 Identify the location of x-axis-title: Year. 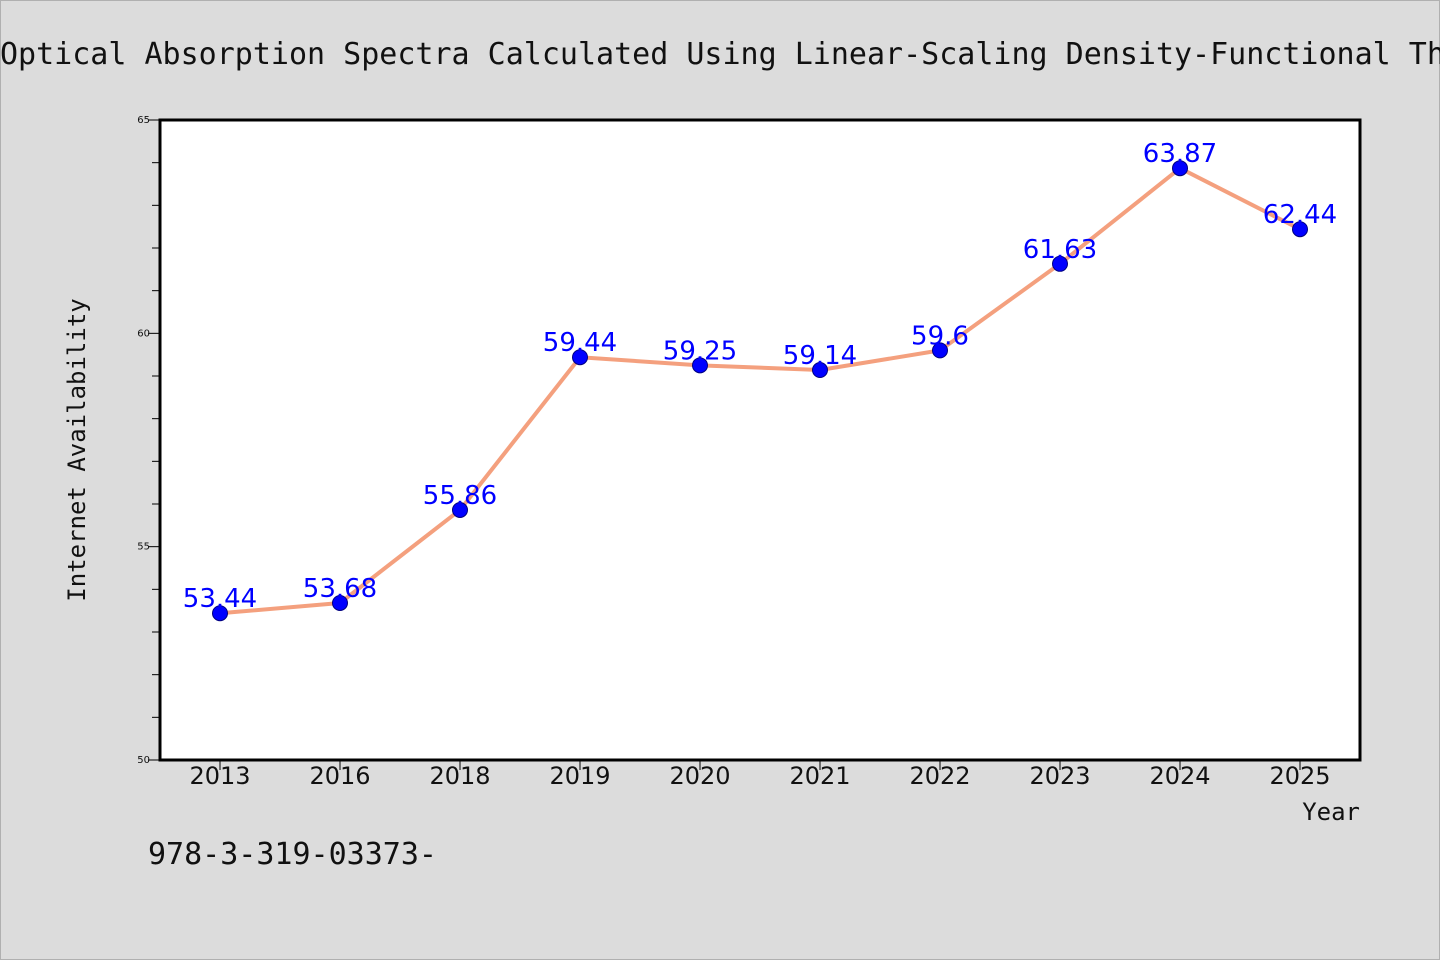
(1331, 812).